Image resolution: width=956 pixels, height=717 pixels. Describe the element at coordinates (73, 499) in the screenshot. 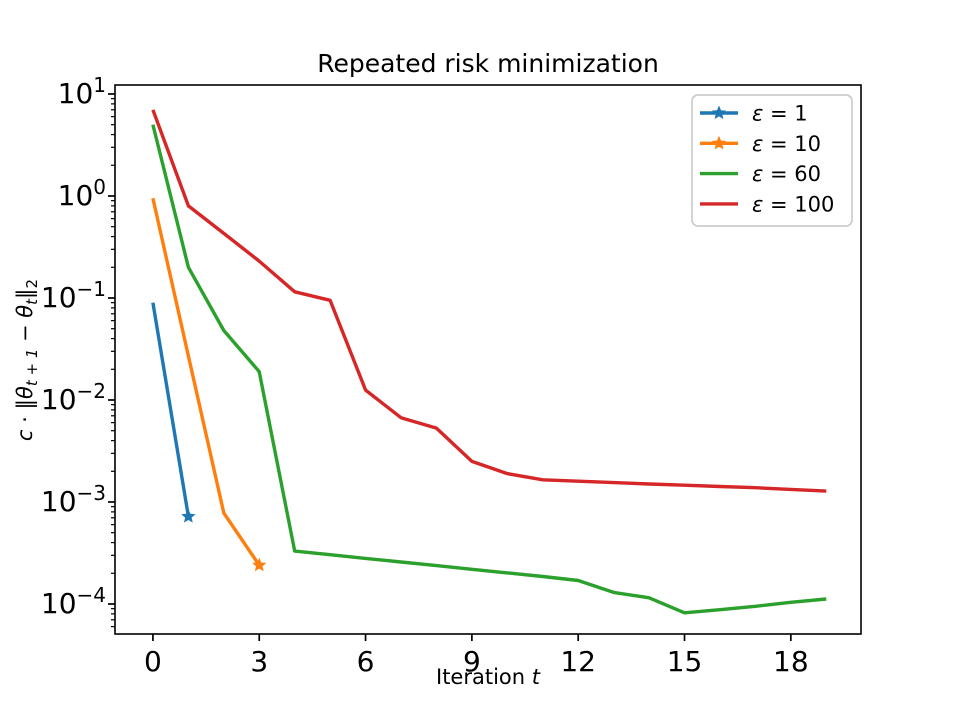

I see `y-tick-label: 10⁻³` at that location.